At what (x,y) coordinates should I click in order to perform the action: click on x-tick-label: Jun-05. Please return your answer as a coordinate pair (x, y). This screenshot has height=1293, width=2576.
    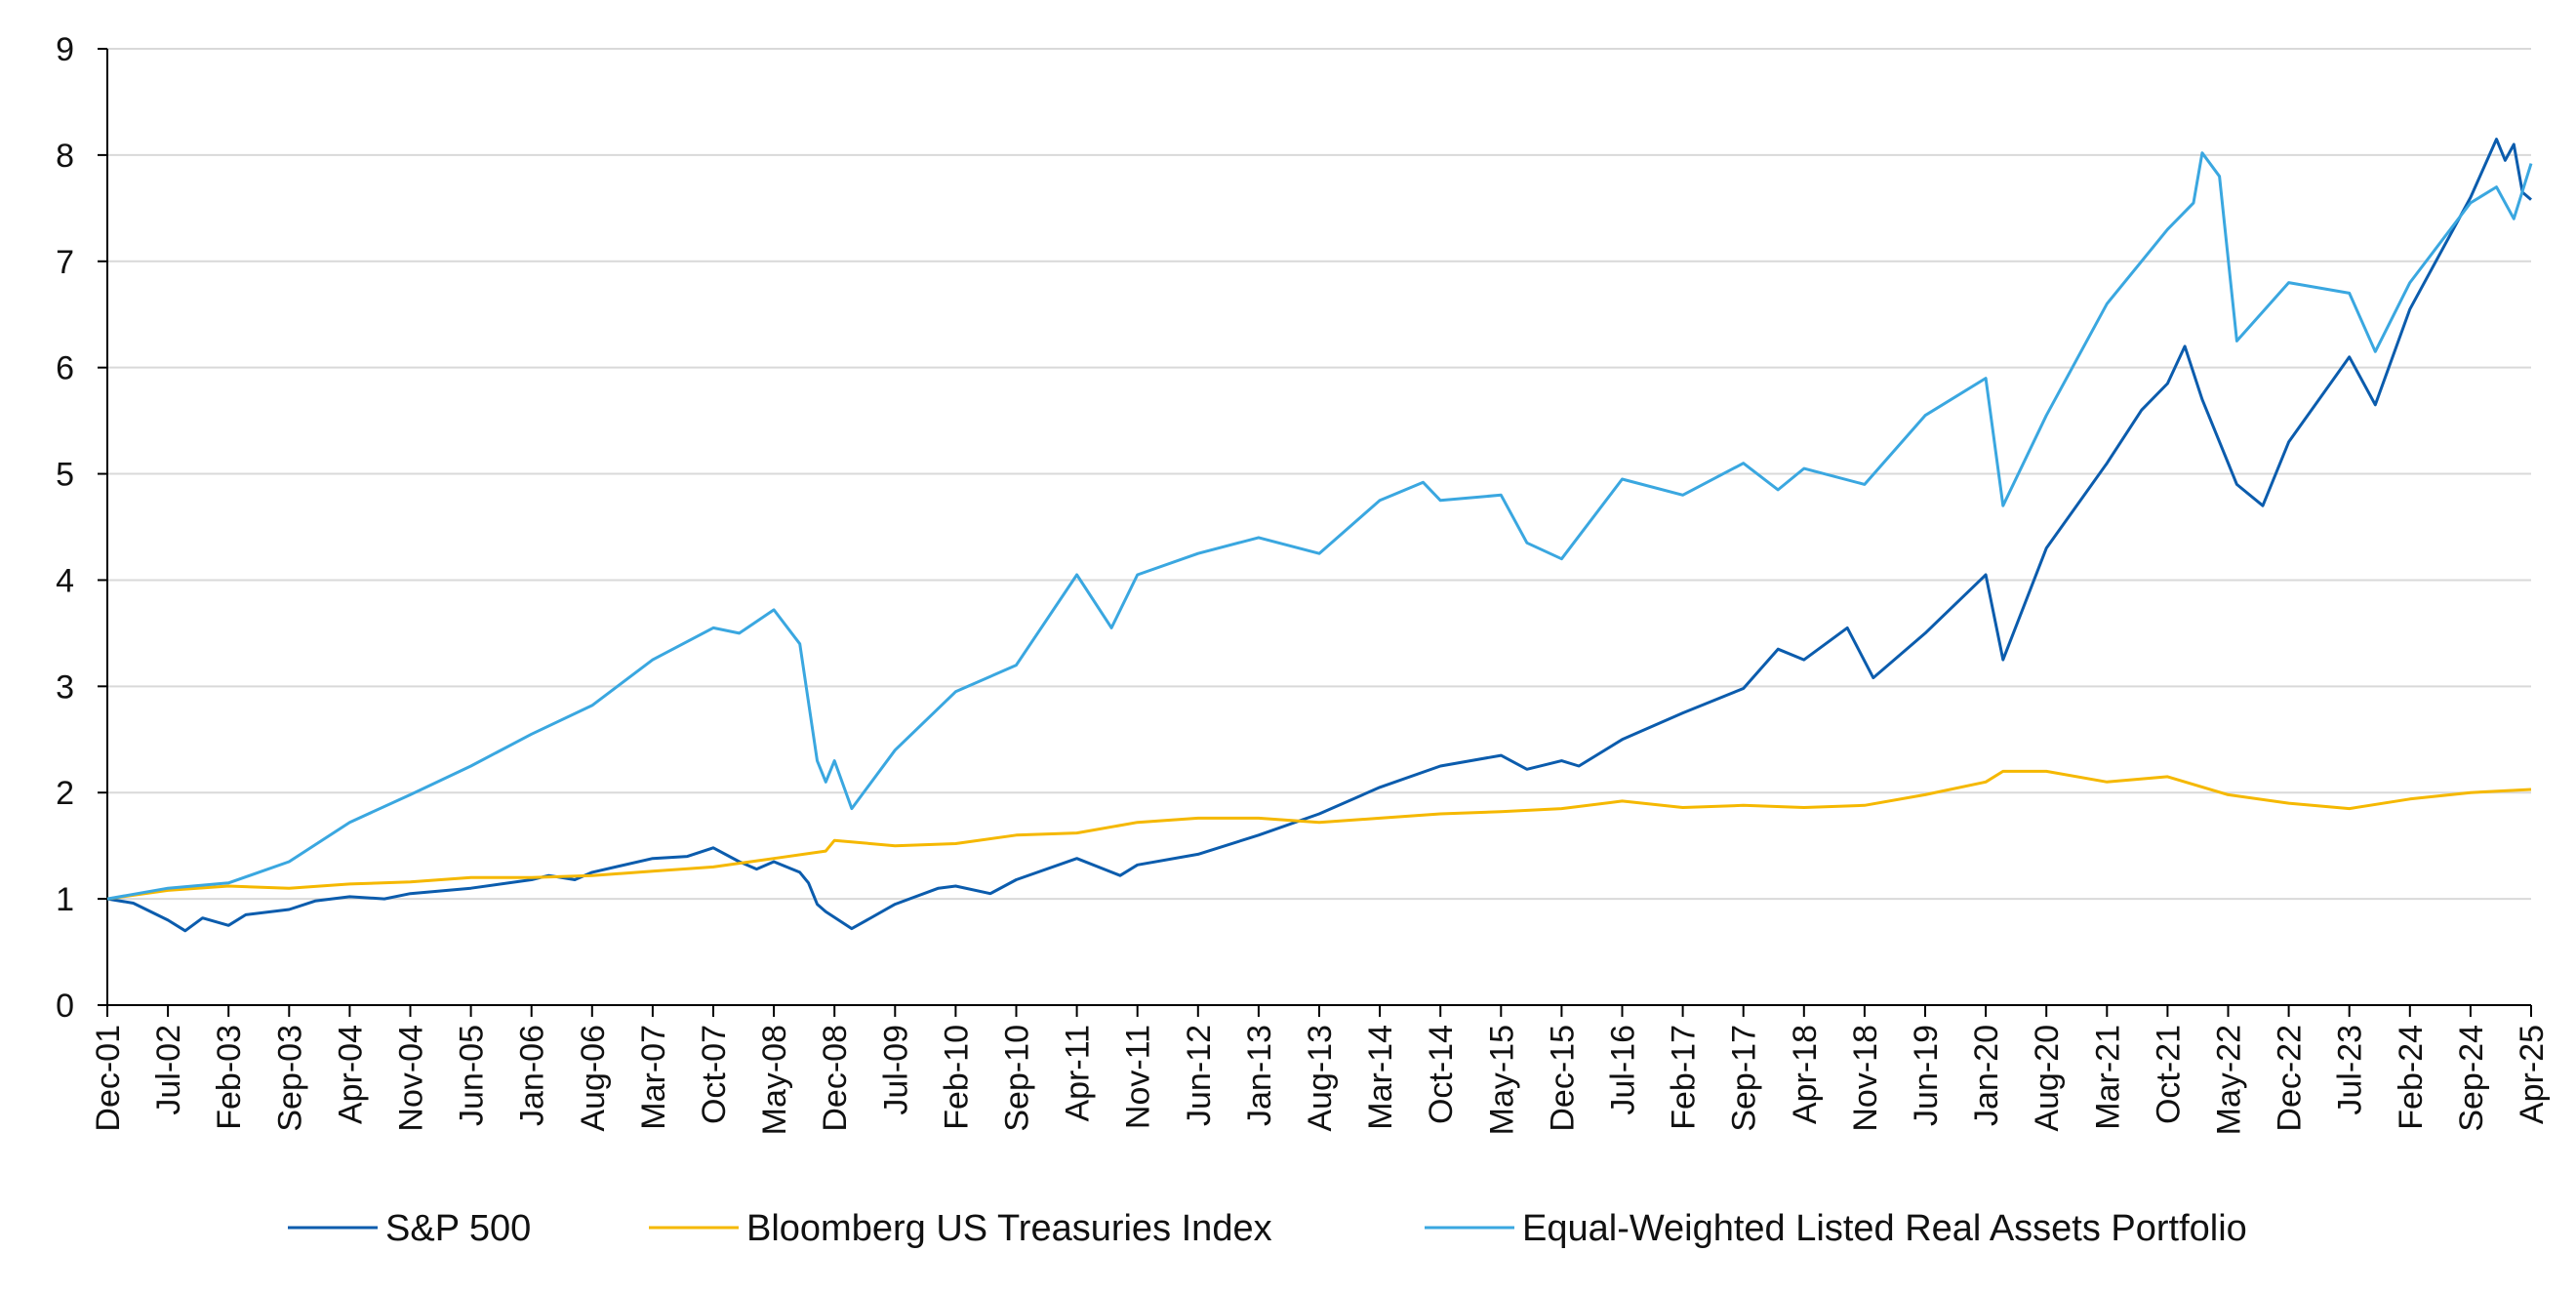
    Looking at the image, I should click on (472, 1075).